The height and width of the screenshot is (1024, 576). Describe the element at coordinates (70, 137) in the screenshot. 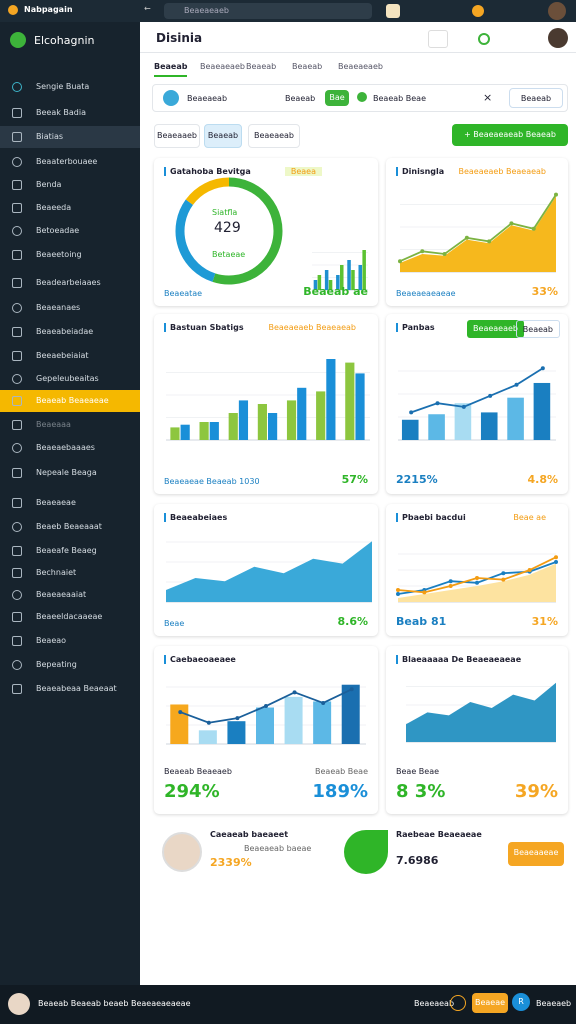

I see `sidebar-item: Biatias` at that location.